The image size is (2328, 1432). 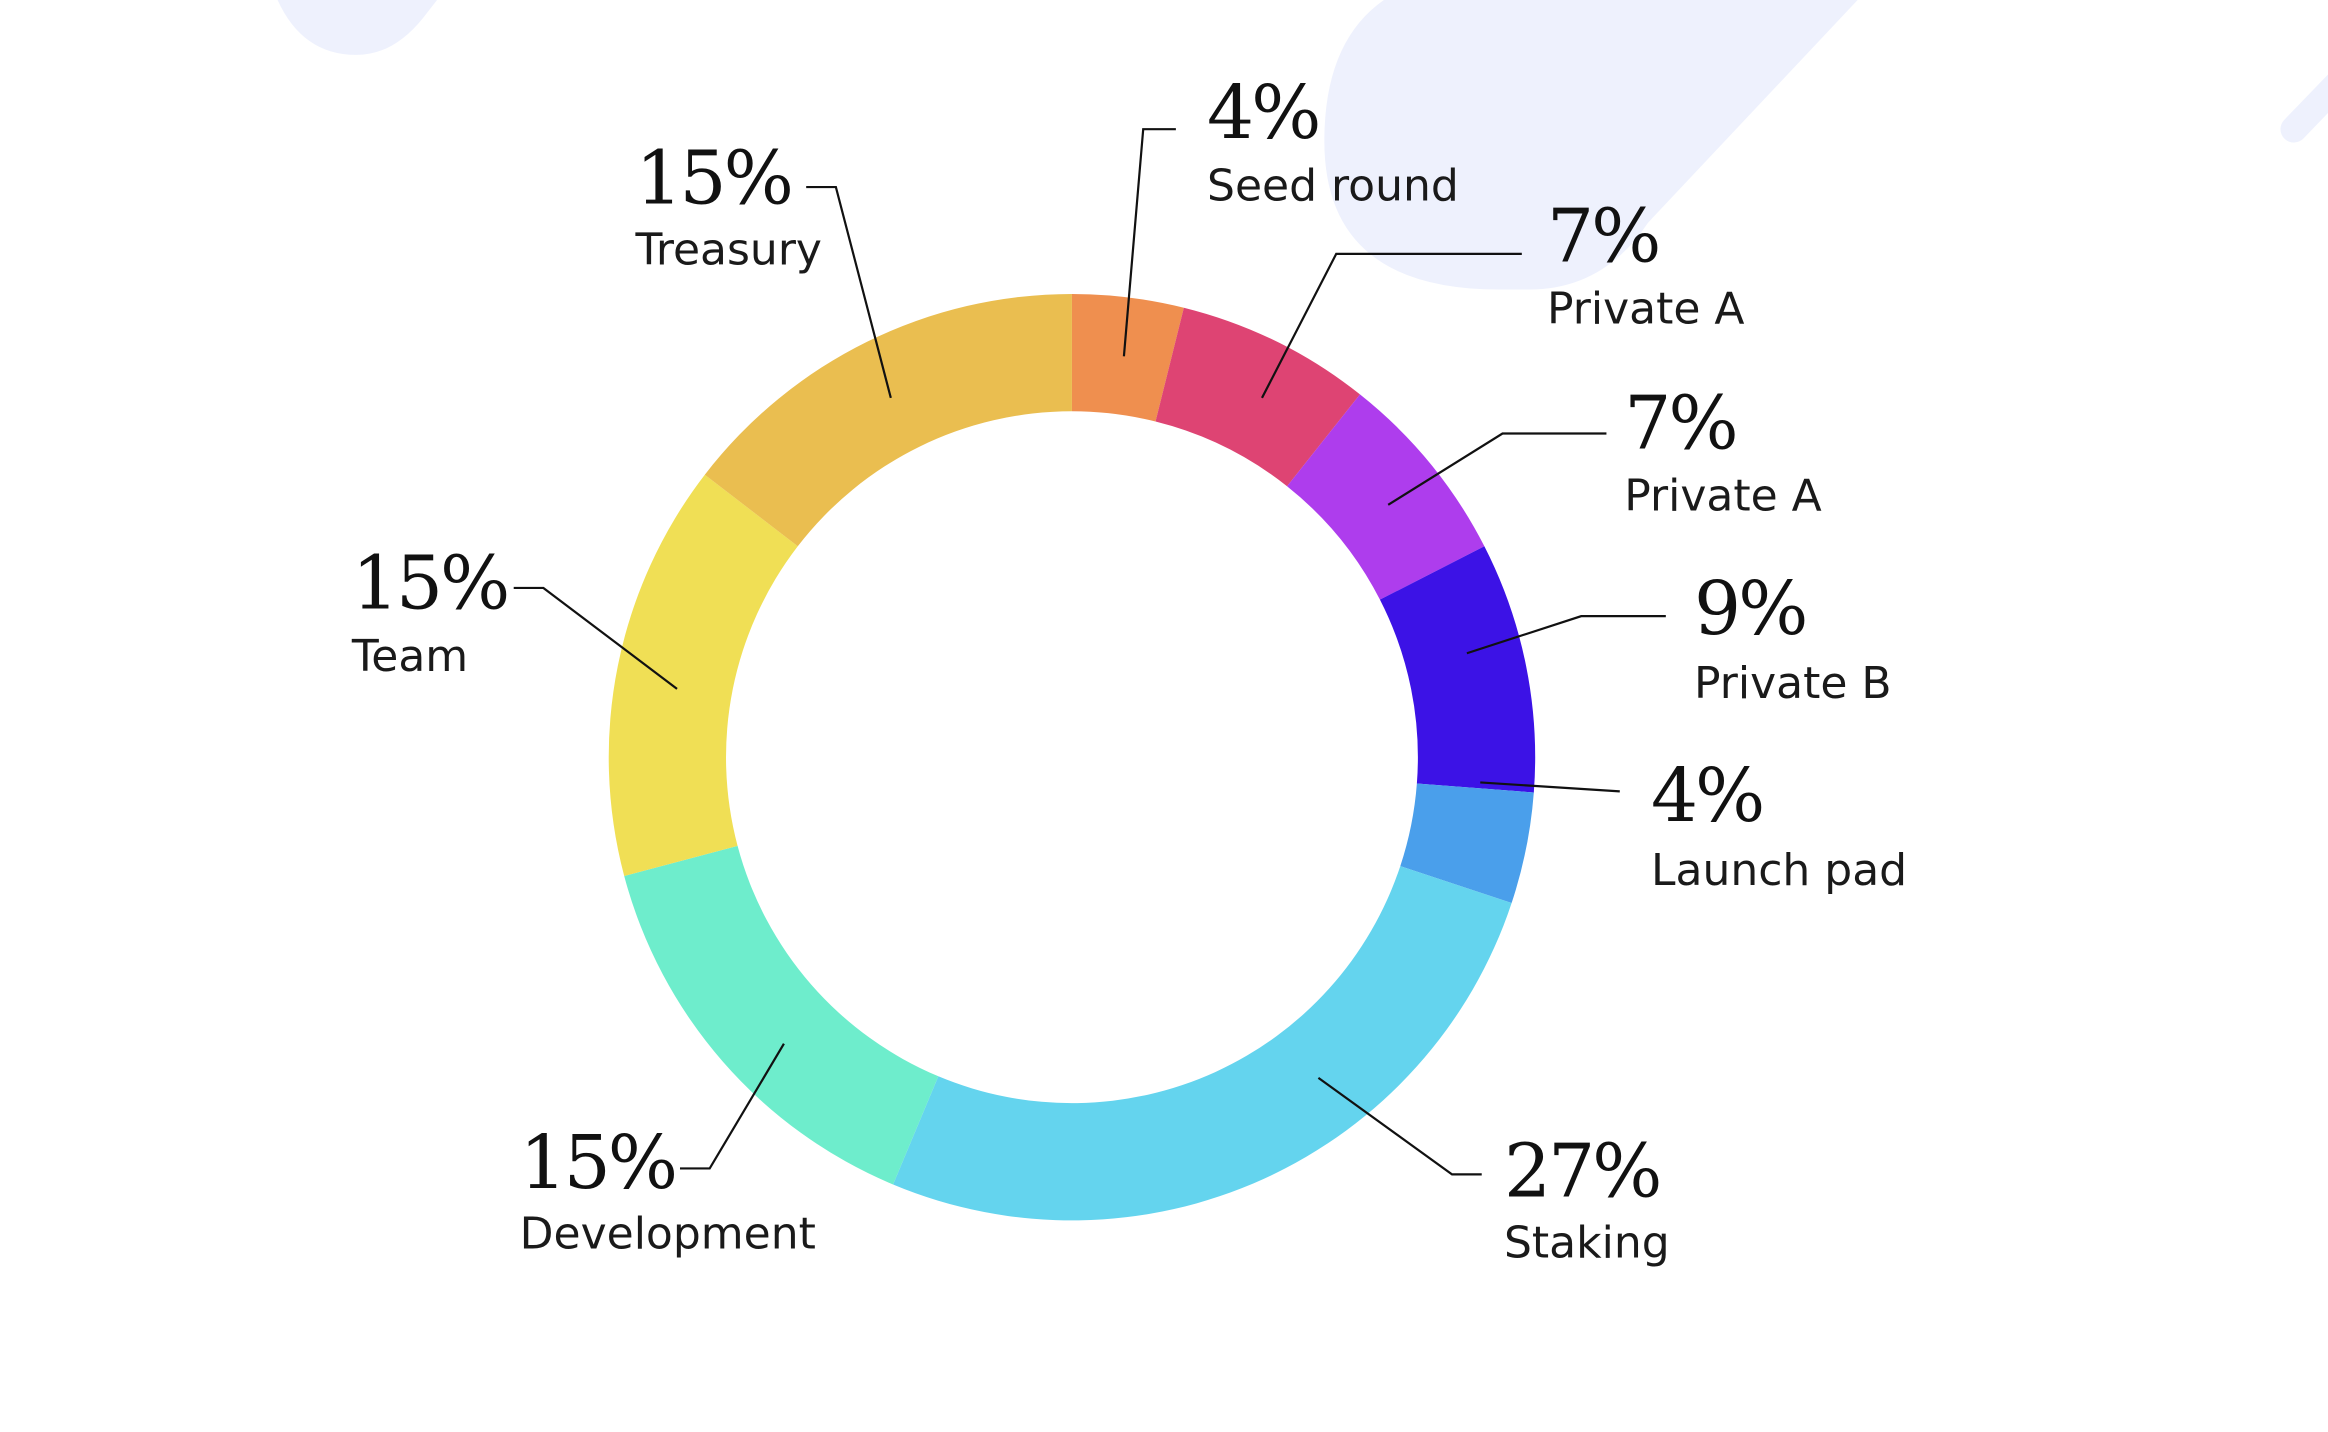 I want to click on slice-label-development: Development, so click(x=668, y=1234).